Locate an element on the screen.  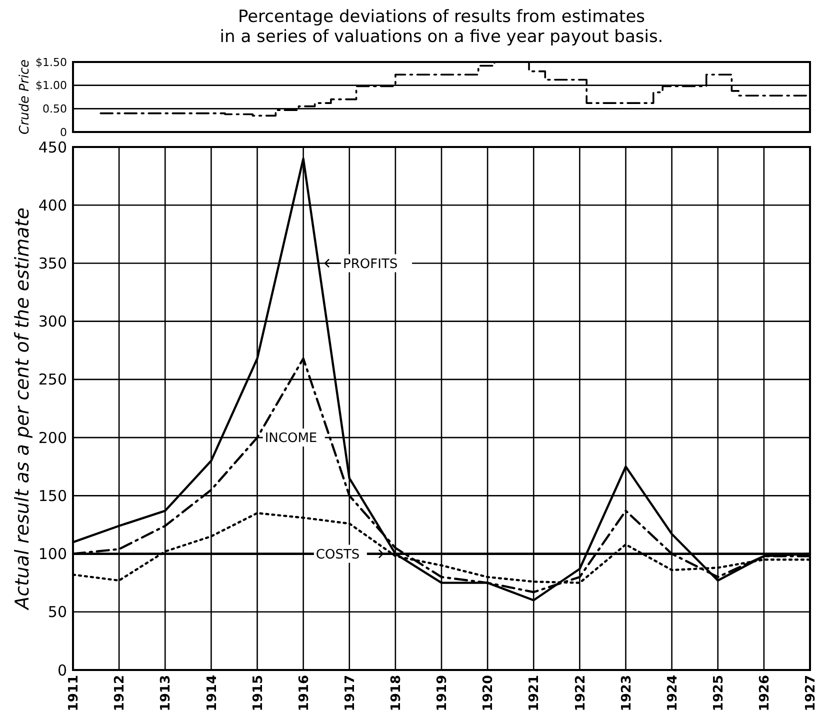
x-tick-label: 1925 is located at coordinates (718, 693).